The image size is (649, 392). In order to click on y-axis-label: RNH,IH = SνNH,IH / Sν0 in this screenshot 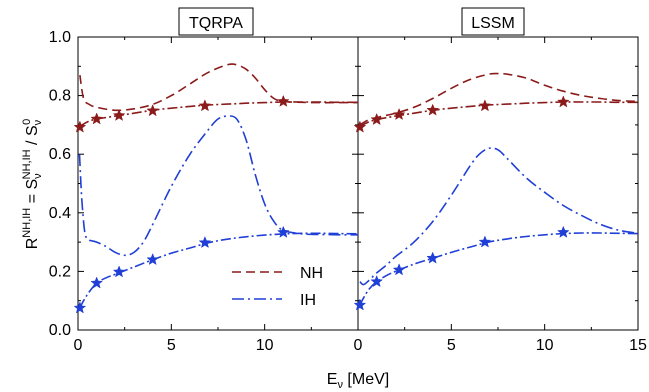, I will do `click(32, 184)`.